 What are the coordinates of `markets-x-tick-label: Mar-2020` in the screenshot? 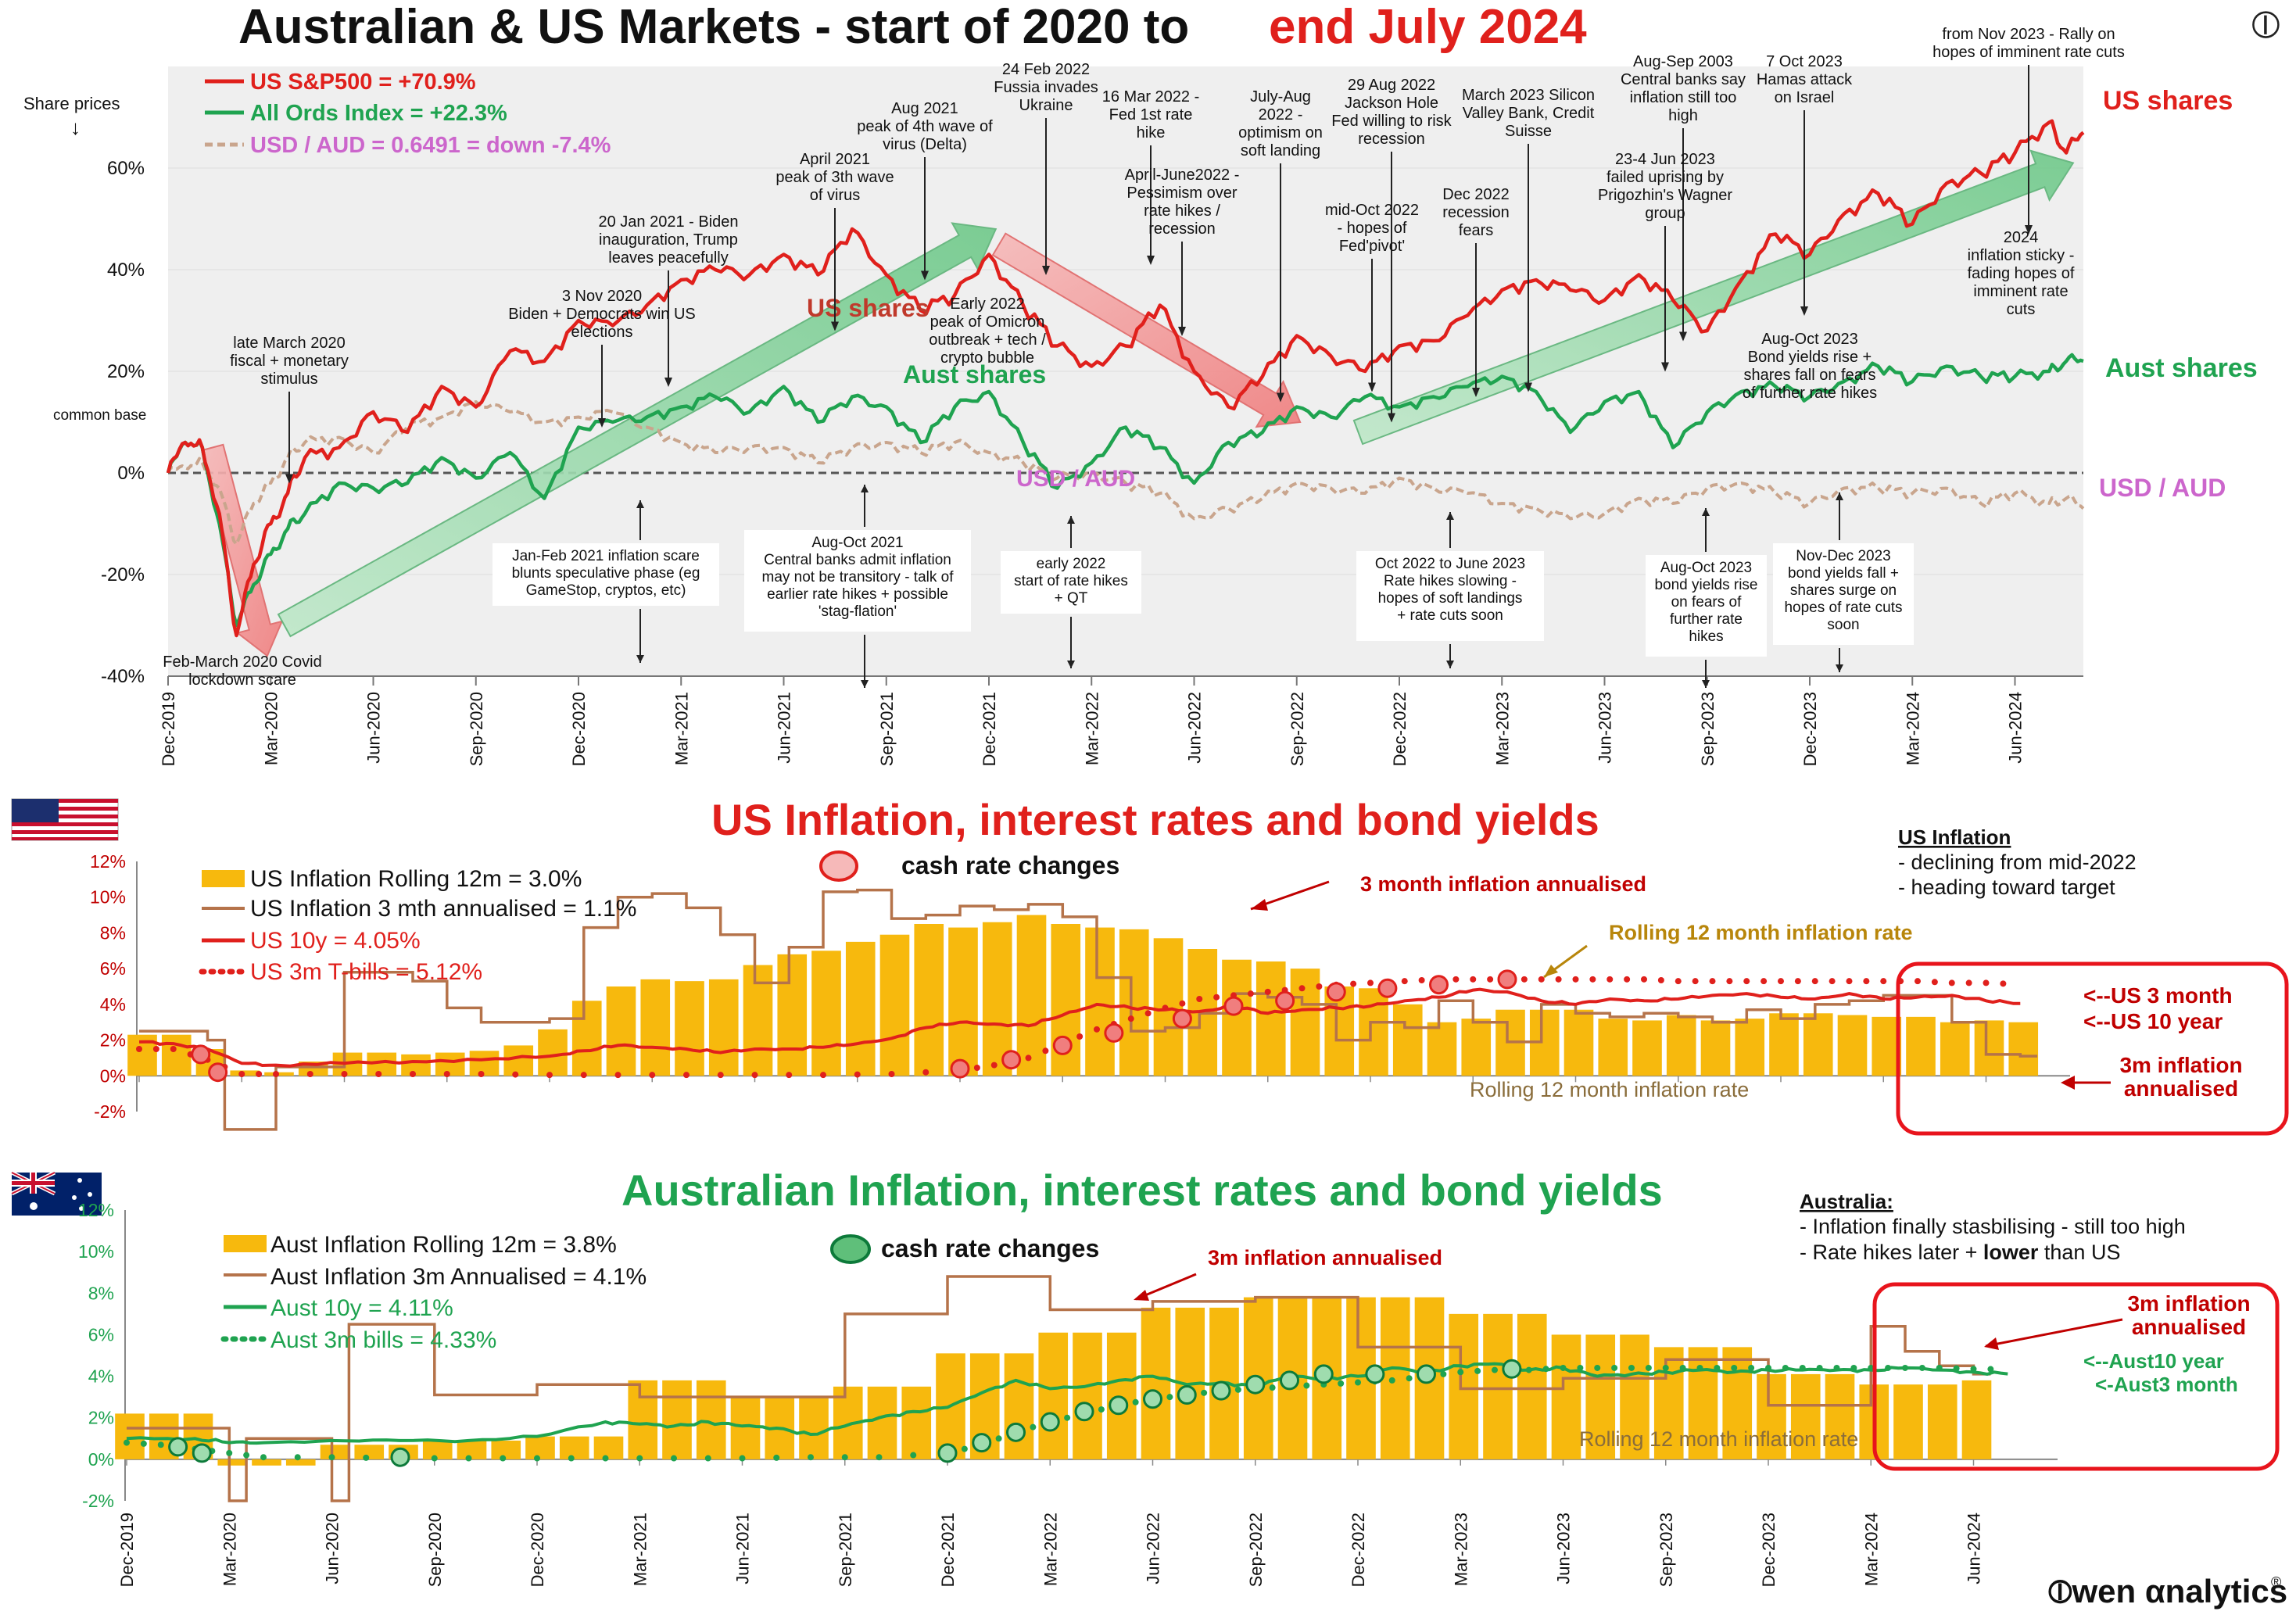 It's located at (271, 728).